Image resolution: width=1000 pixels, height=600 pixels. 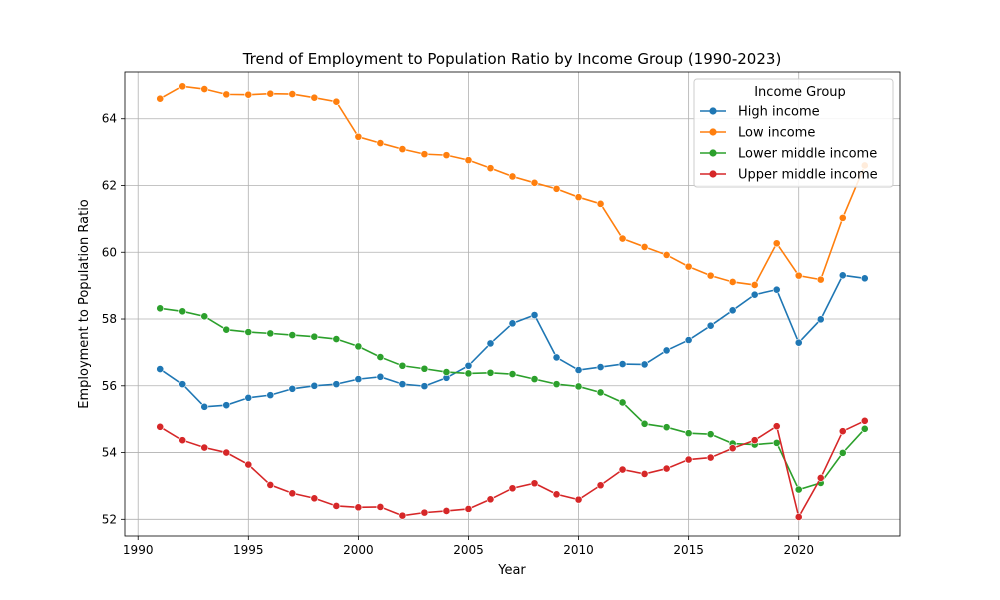 I want to click on x-tick-label: 1995, so click(x=248, y=550).